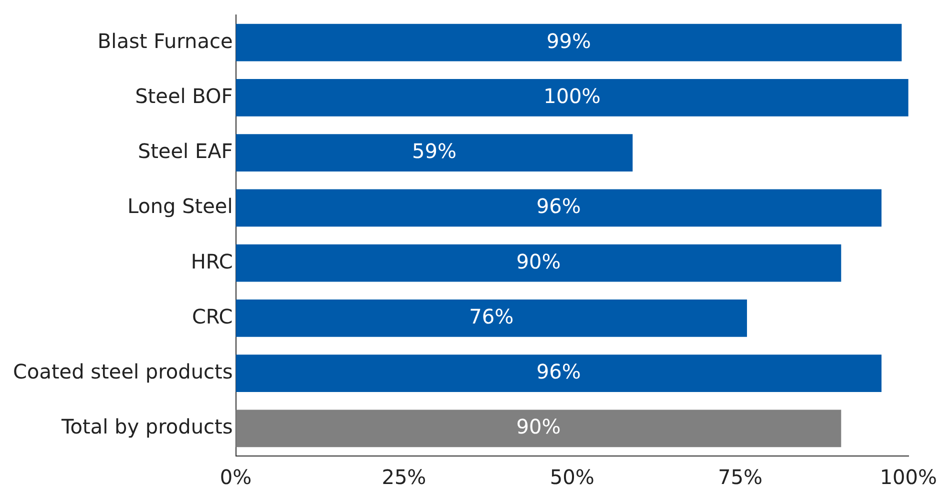  I want to click on y-tick-label: Steel EAF, so click(185, 151).